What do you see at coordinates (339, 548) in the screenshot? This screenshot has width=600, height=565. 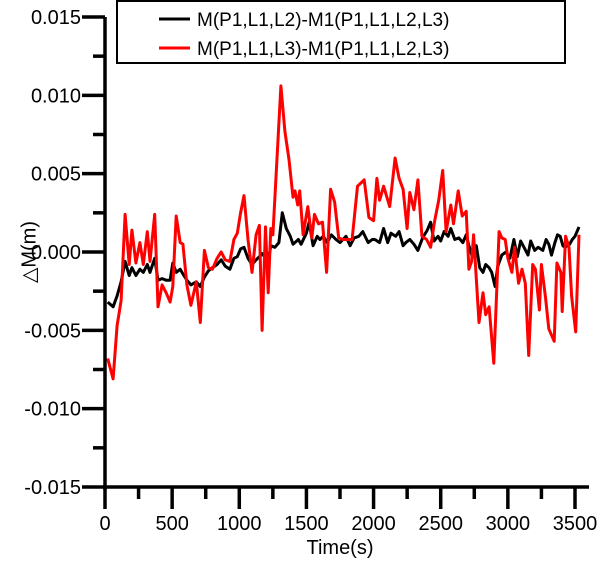 I see `x-axis-title: Time(s)` at bounding box center [339, 548].